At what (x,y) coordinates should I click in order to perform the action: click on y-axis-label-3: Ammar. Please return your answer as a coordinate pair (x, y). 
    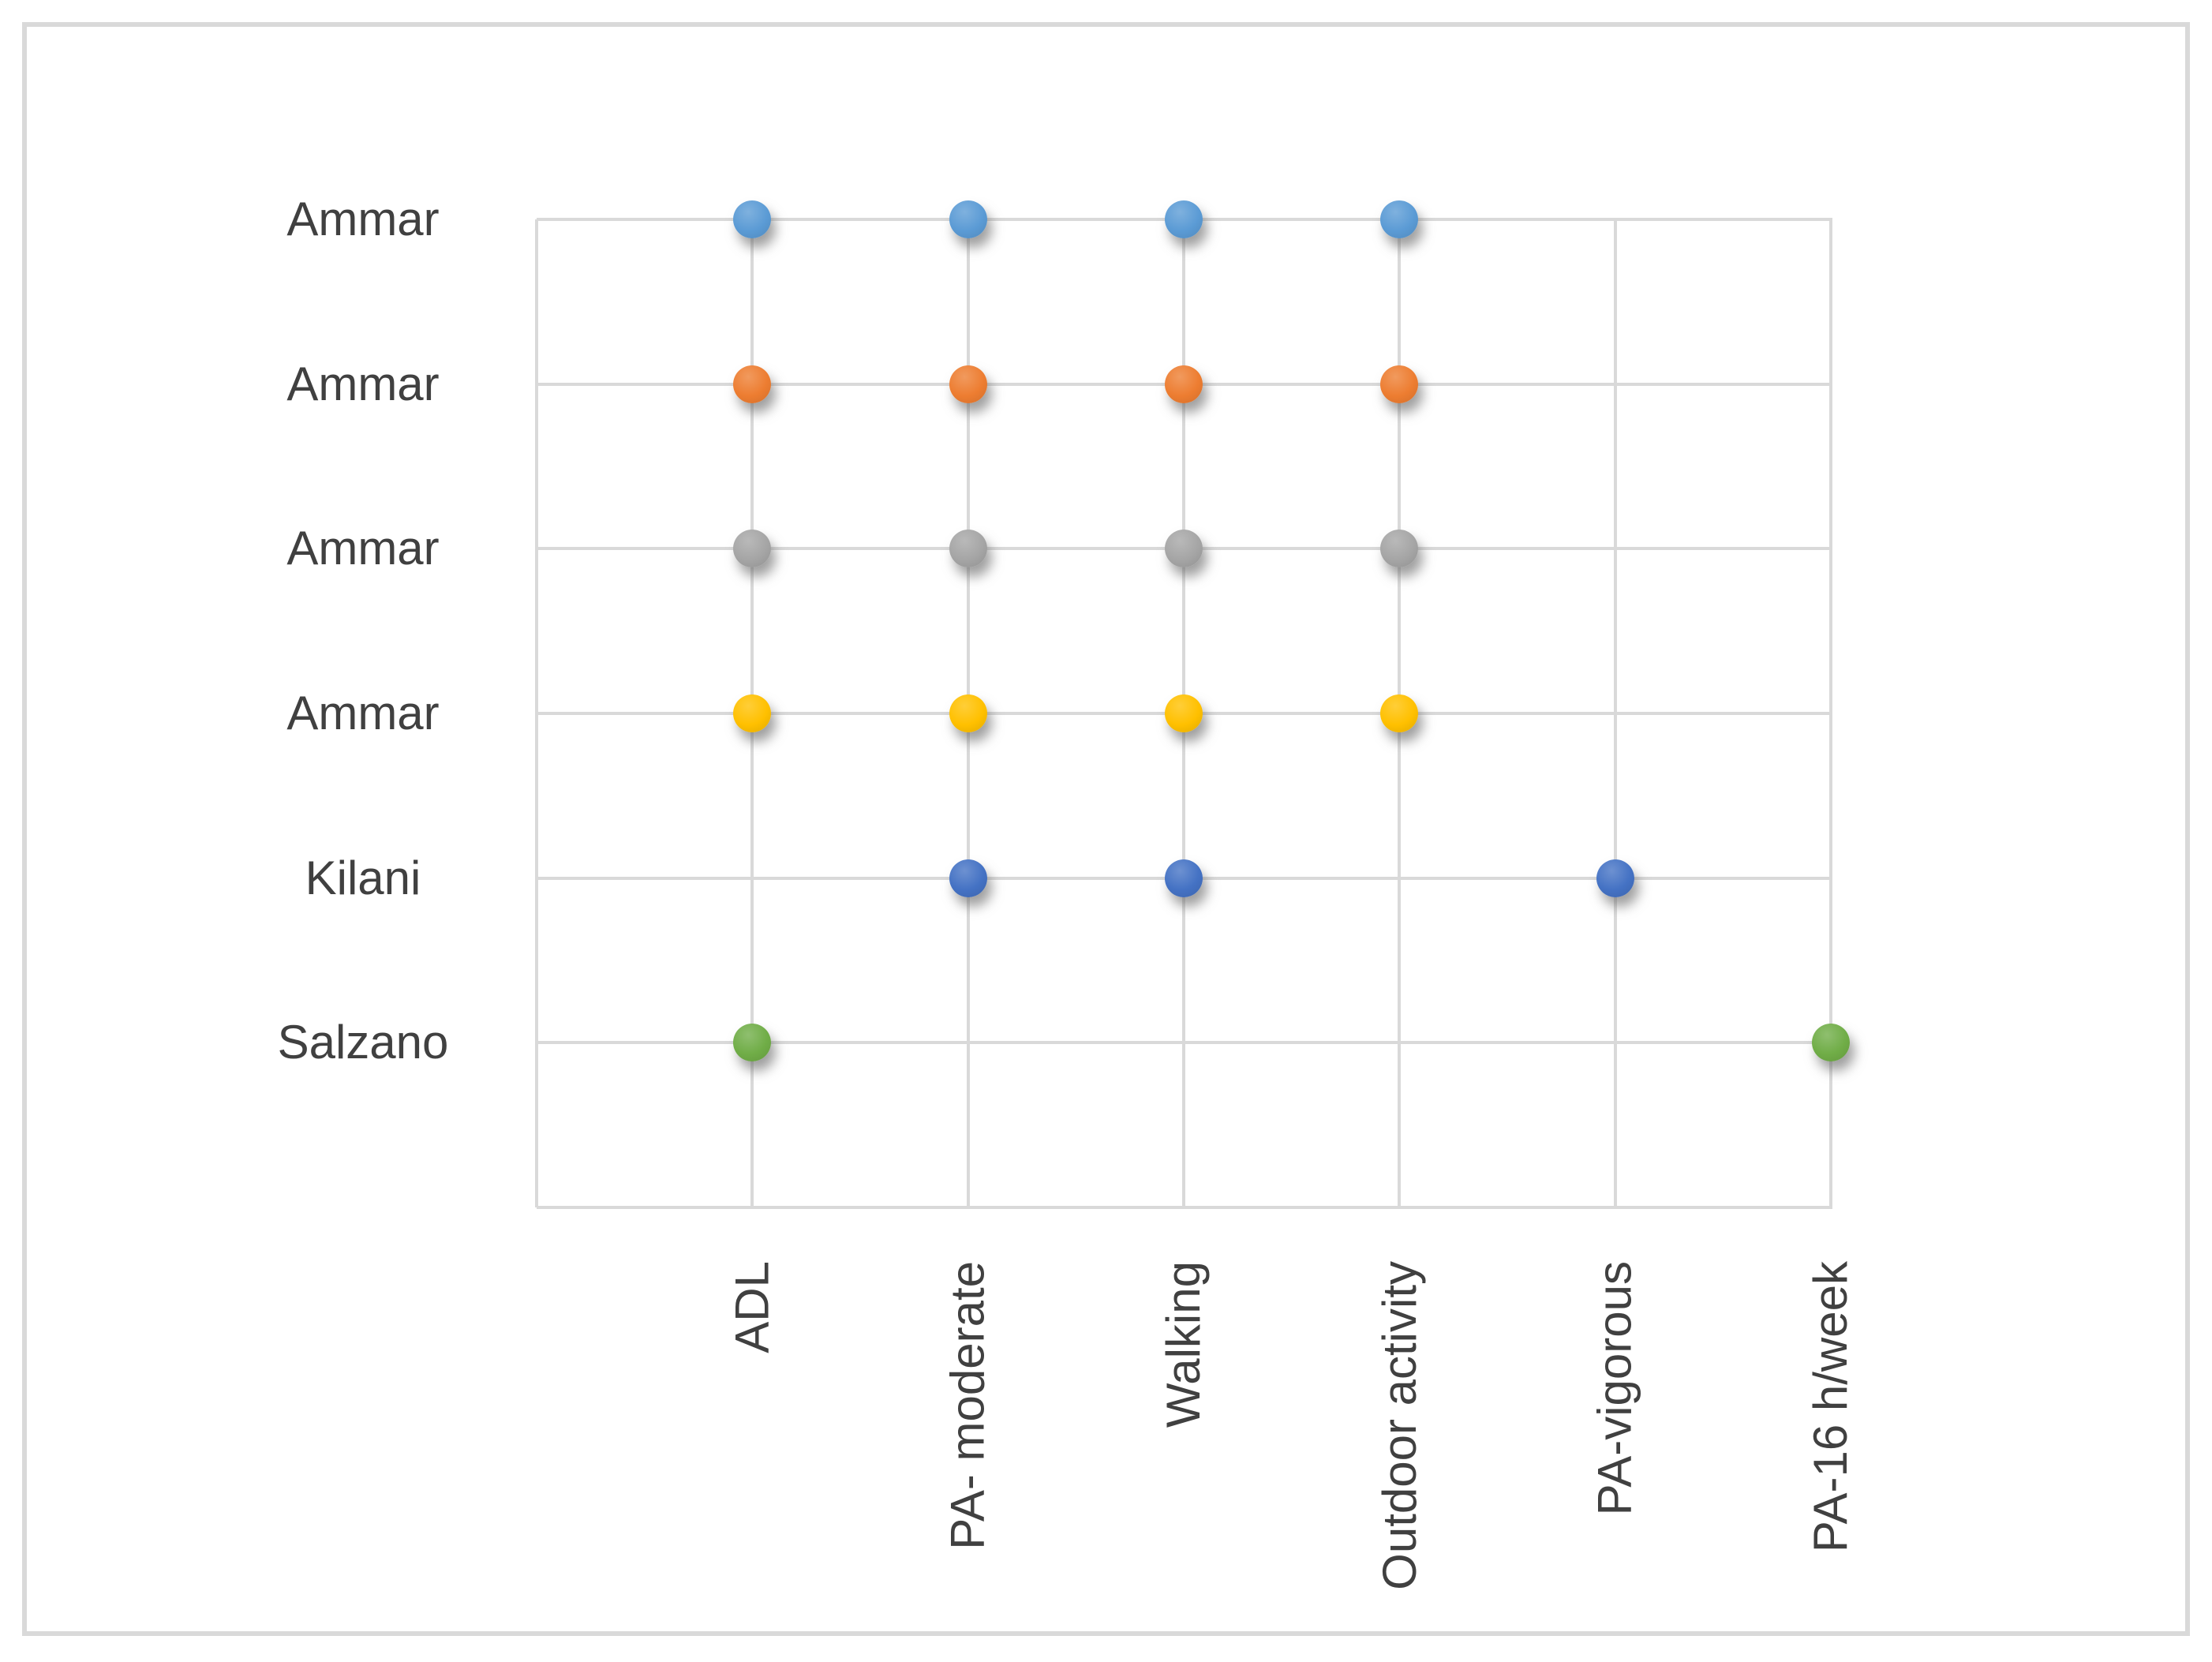
    Looking at the image, I should click on (363, 548).